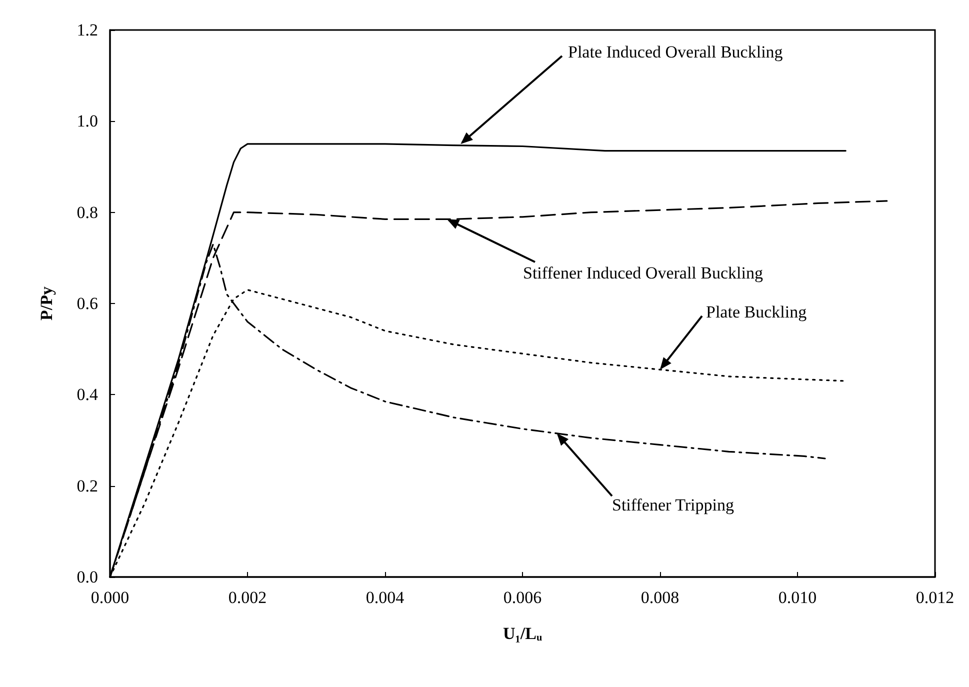 This screenshot has width=969, height=687. Describe the element at coordinates (110, 597) in the screenshot. I see `x-tick-label: 0.000` at that location.